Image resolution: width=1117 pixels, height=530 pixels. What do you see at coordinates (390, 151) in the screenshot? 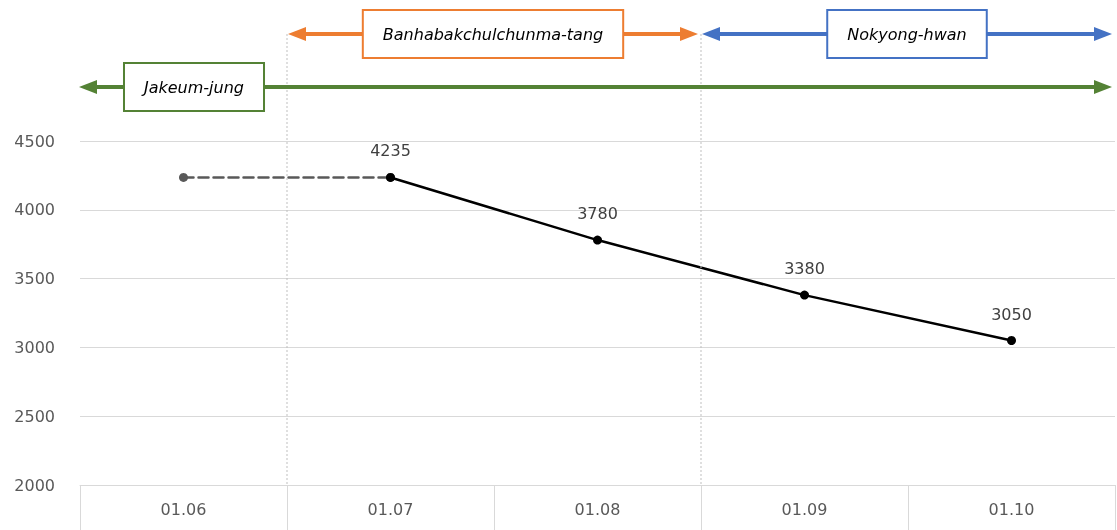
I see `data-label: 4235` at bounding box center [390, 151].